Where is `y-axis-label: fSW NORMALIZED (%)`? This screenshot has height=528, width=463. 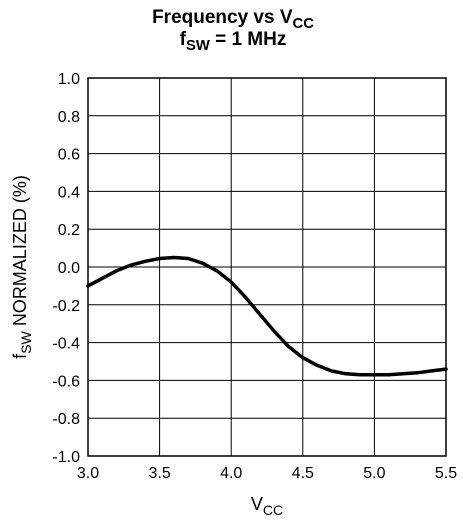 y-axis-label: fSW NORMALIZED (%) is located at coordinates (22, 267).